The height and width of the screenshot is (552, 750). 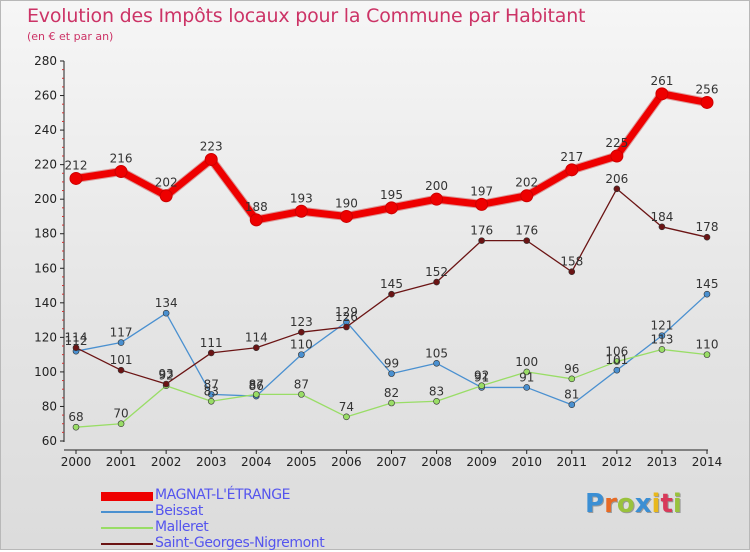 What do you see at coordinates (656, 504) in the screenshot?
I see `logo-letter: i` at bounding box center [656, 504].